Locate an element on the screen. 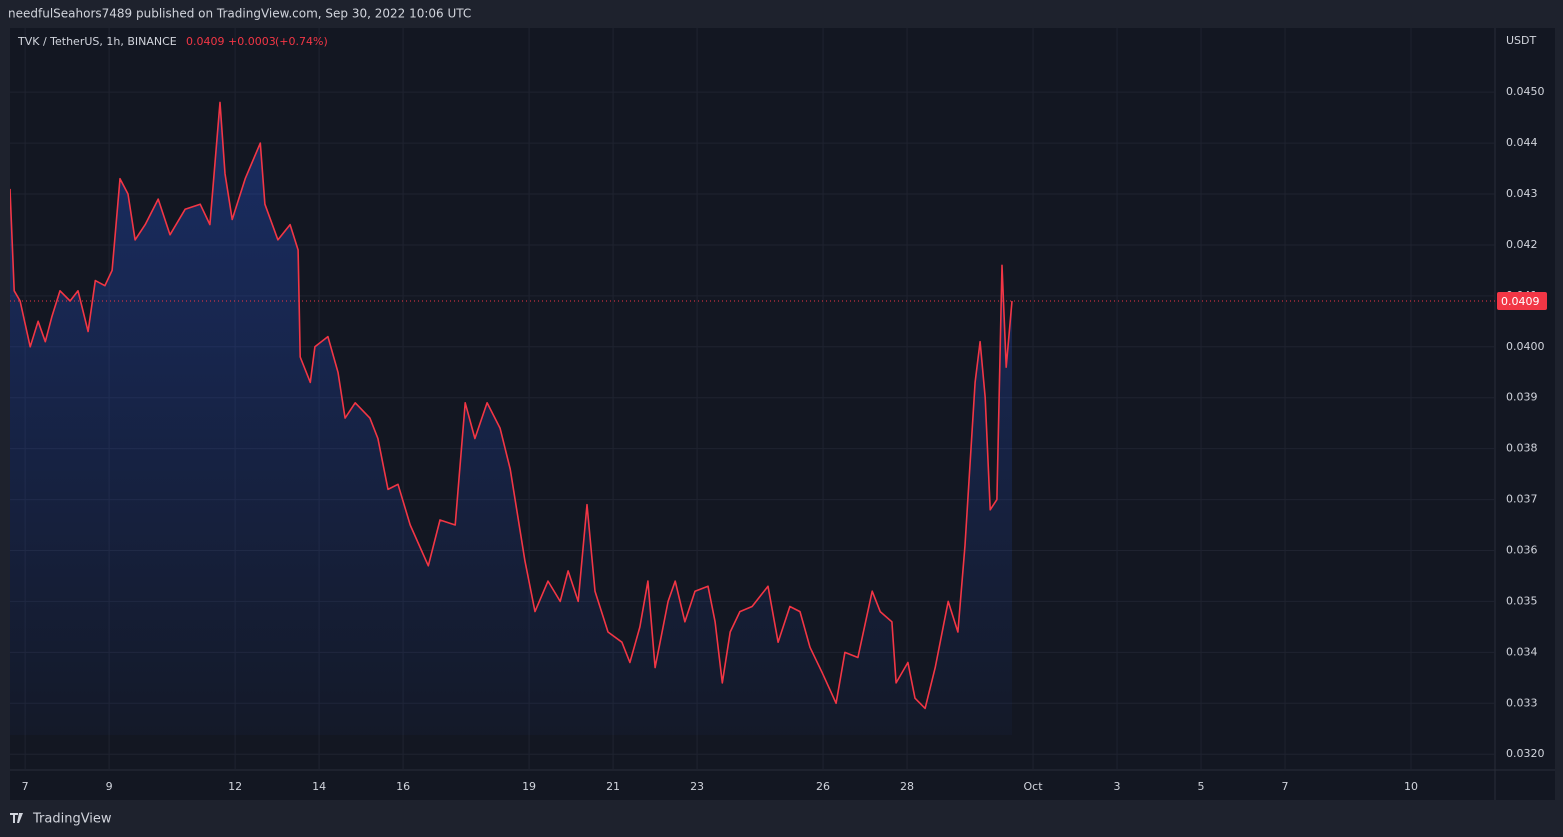 This screenshot has width=1563, height=837. y-tick-label: 0.033 is located at coordinates (1522, 702).